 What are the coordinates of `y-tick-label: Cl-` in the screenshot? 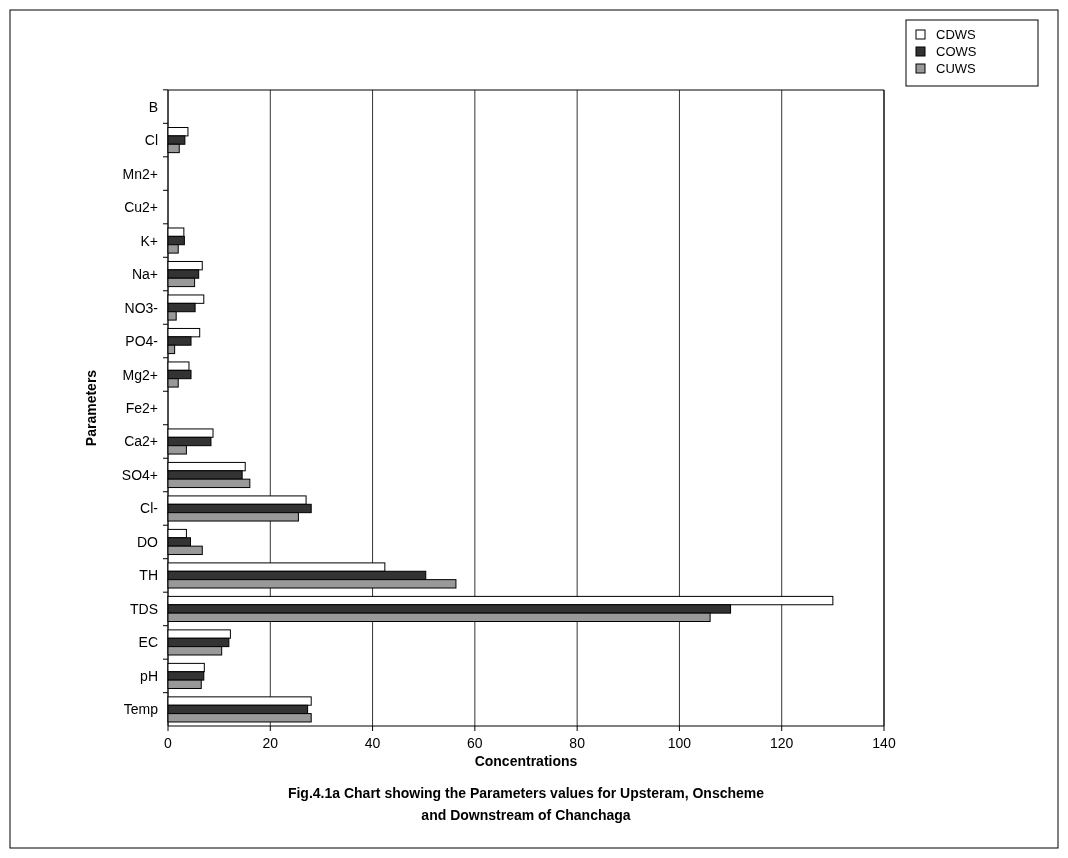 It's located at (149, 508).